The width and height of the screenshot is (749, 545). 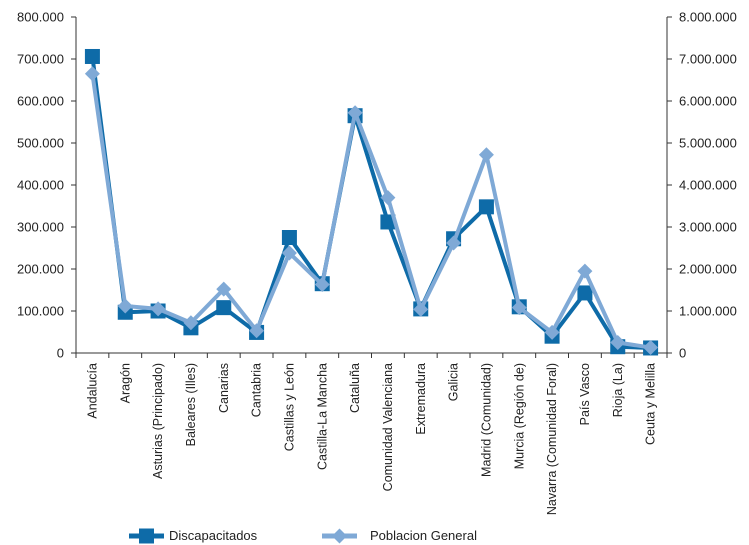 I want to click on legend-marker-discapacitados, so click(x=146, y=536).